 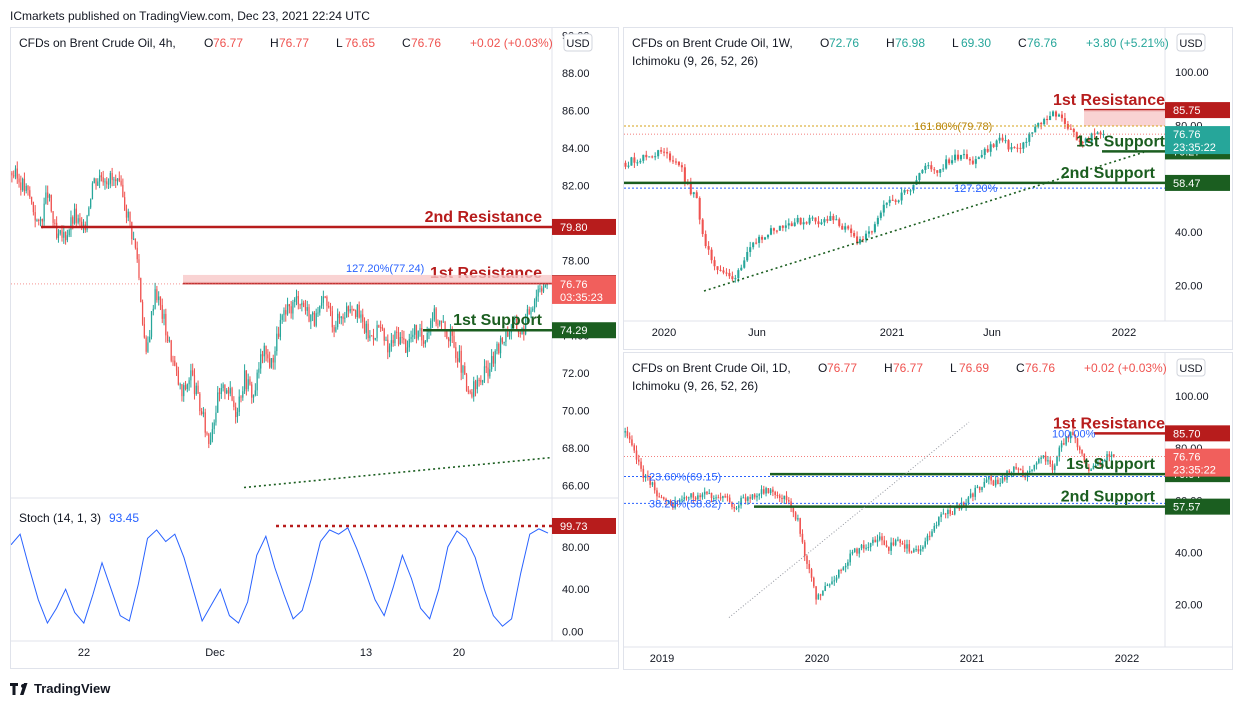 I want to click on tradingview-brand: TradingView, so click(x=60, y=688).